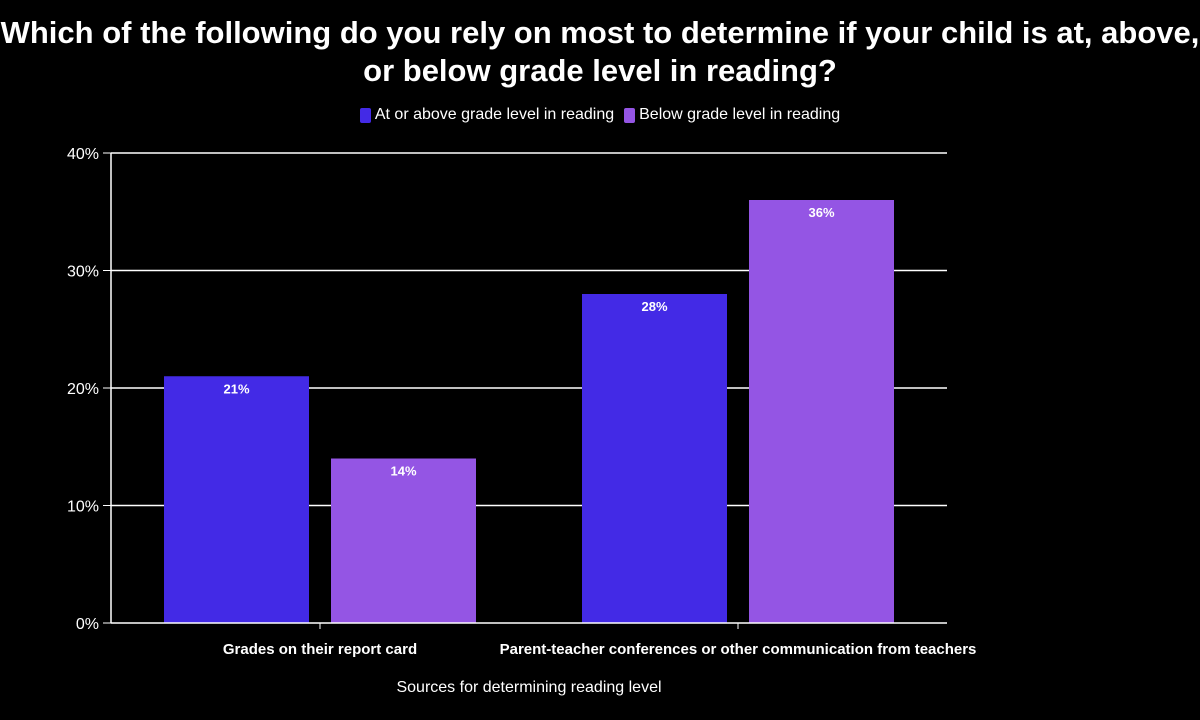 The image size is (1200, 720). I want to click on x-tick-label: Grades on their report card, so click(320, 649).